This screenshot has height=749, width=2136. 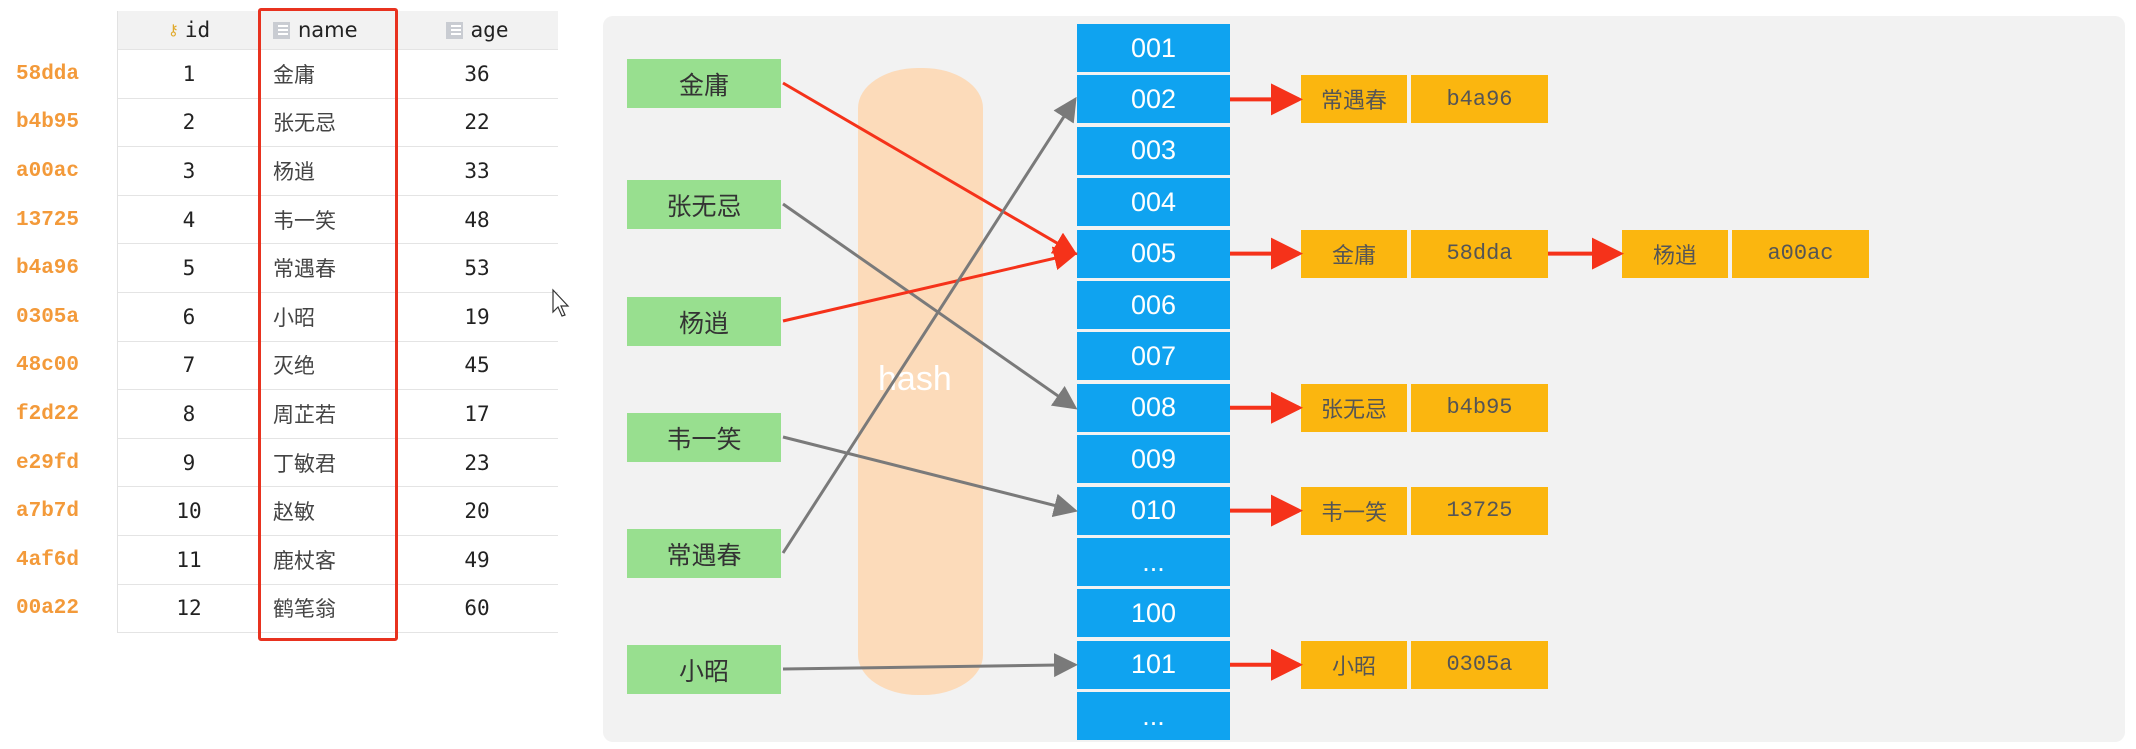 What do you see at coordinates (197, 30) in the screenshot?
I see `column-label: id` at bounding box center [197, 30].